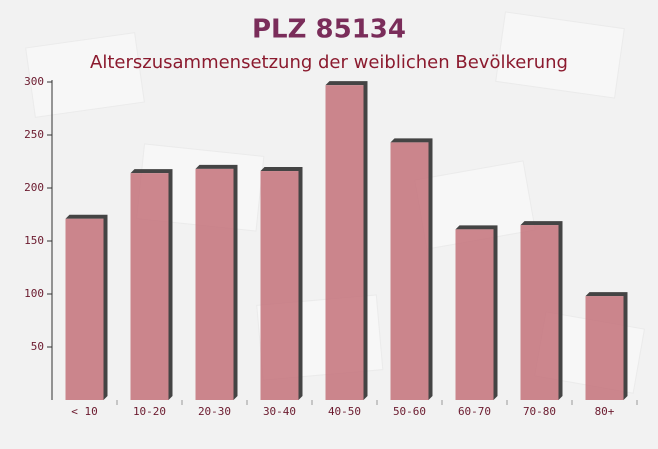 The height and width of the screenshot is (449, 658). Describe the element at coordinates (344, 411) in the screenshot. I see `x-tick-label: 40-50` at that location.